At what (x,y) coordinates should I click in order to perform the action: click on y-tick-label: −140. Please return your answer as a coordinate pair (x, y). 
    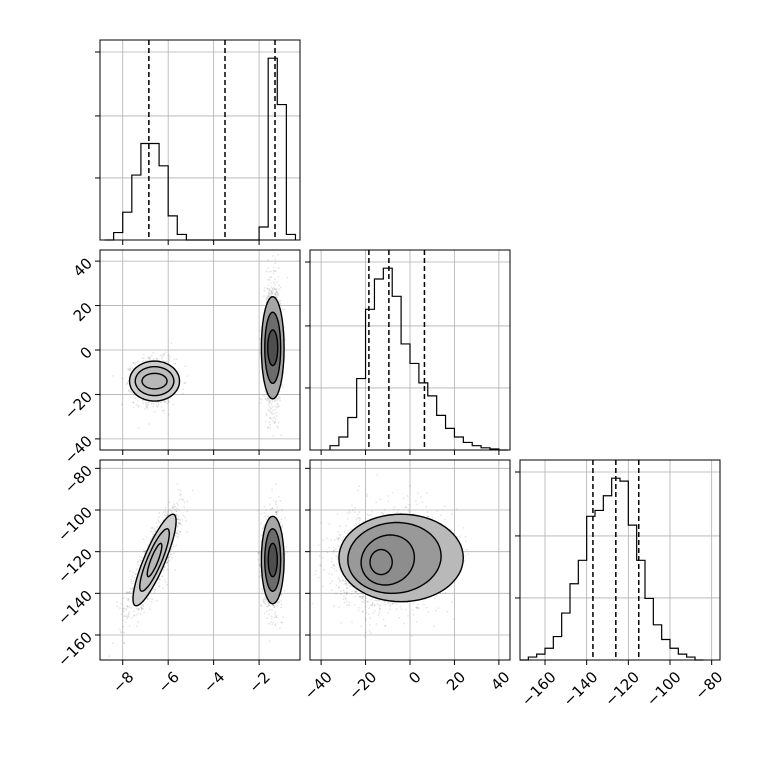
    Looking at the image, I should click on (75, 608).